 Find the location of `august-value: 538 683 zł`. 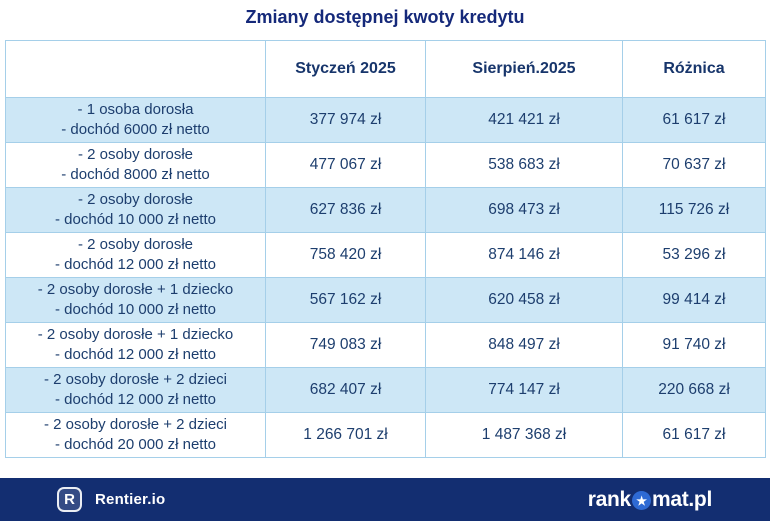

august-value: 538 683 zł is located at coordinates (524, 165).